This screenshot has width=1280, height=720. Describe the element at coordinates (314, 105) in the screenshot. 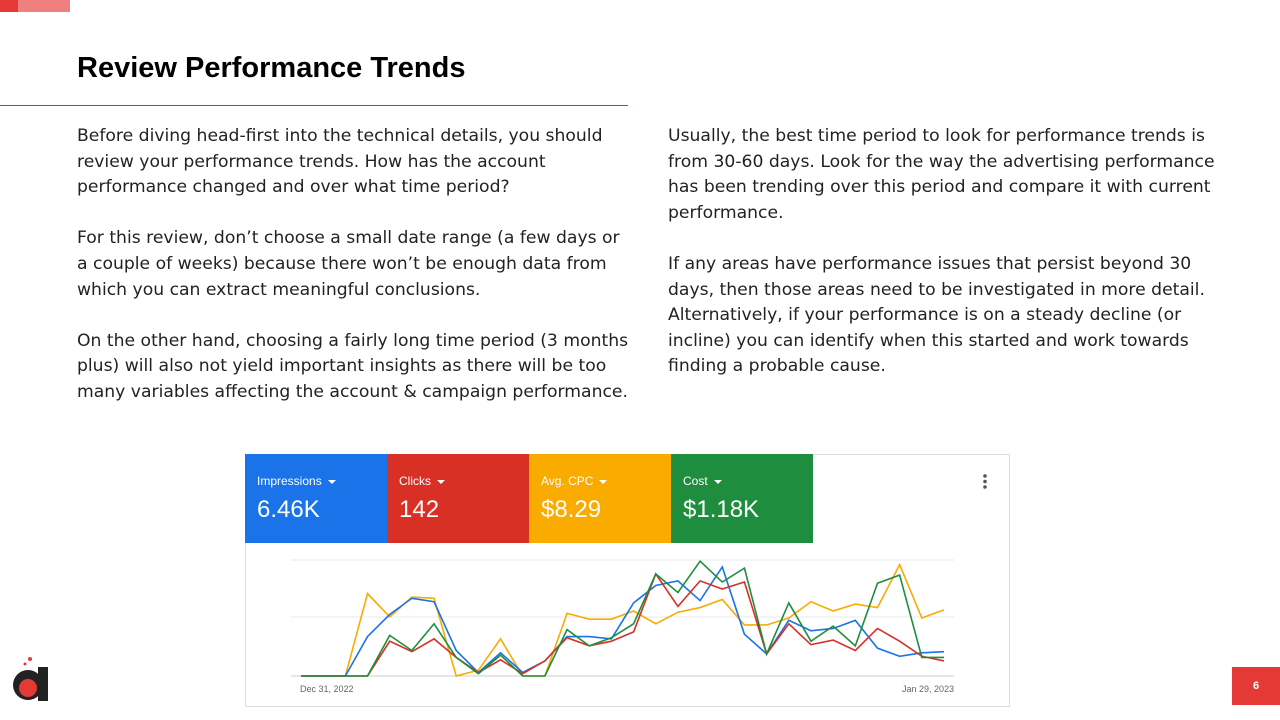

I see `title-rule` at that location.